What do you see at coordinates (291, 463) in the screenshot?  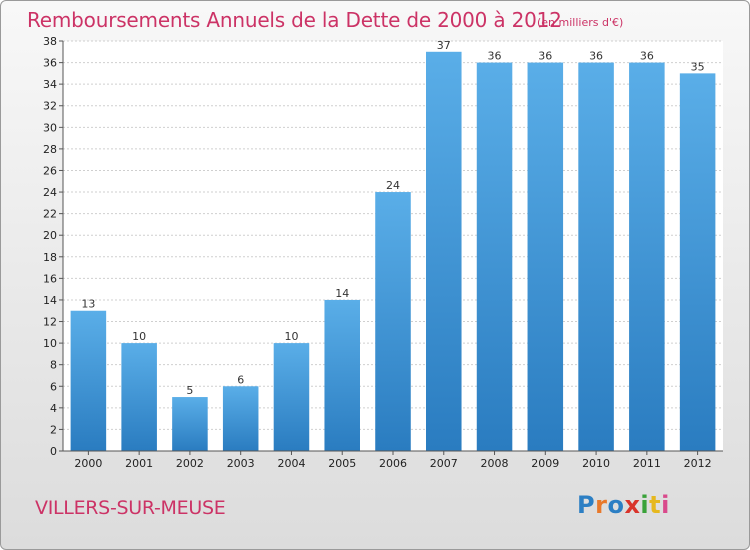 I see `x-tick-label: 2004` at bounding box center [291, 463].